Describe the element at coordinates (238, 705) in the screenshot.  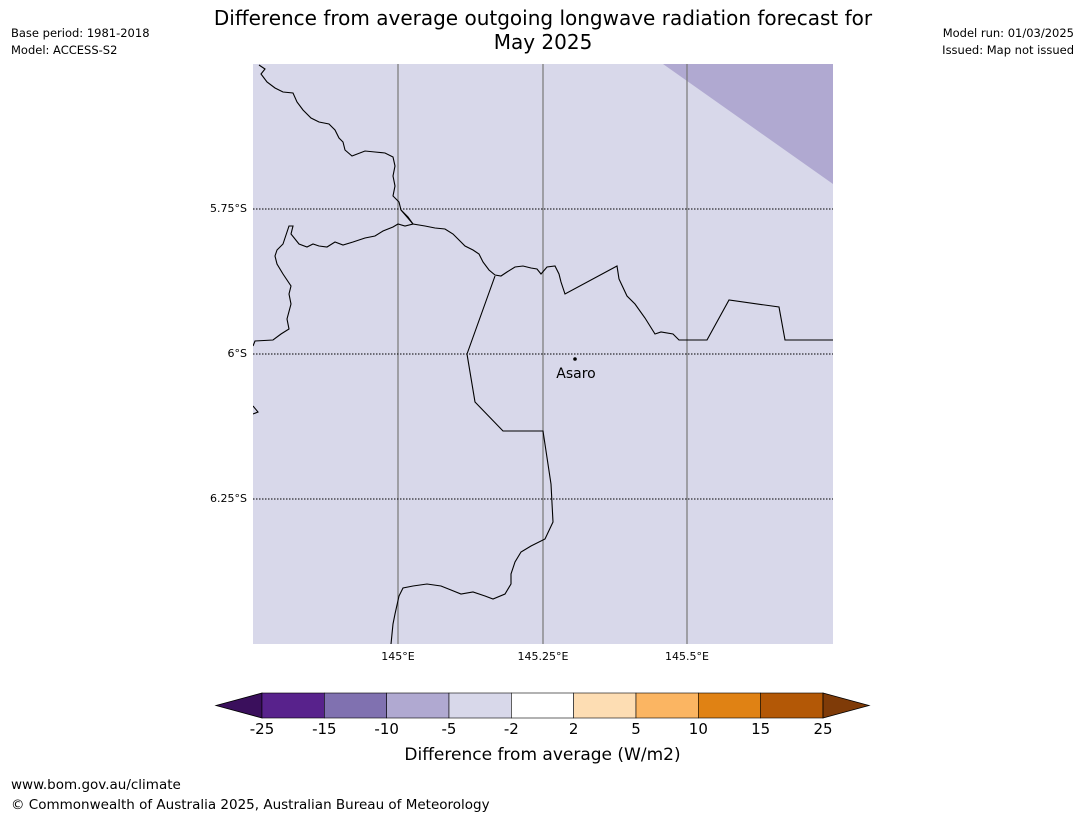
I see `colorbar-under-extension` at that location.